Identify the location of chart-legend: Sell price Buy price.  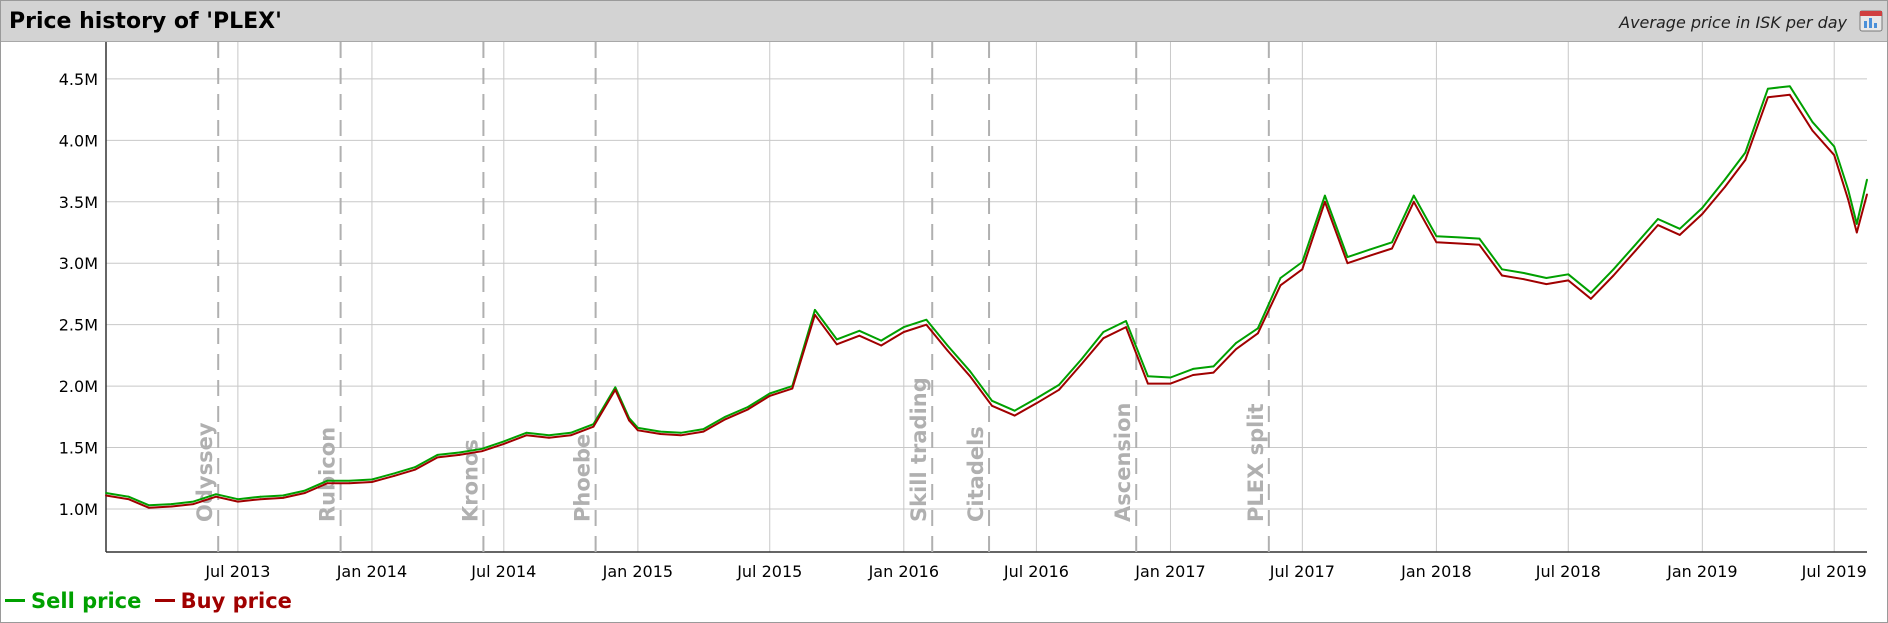
(151, 601).